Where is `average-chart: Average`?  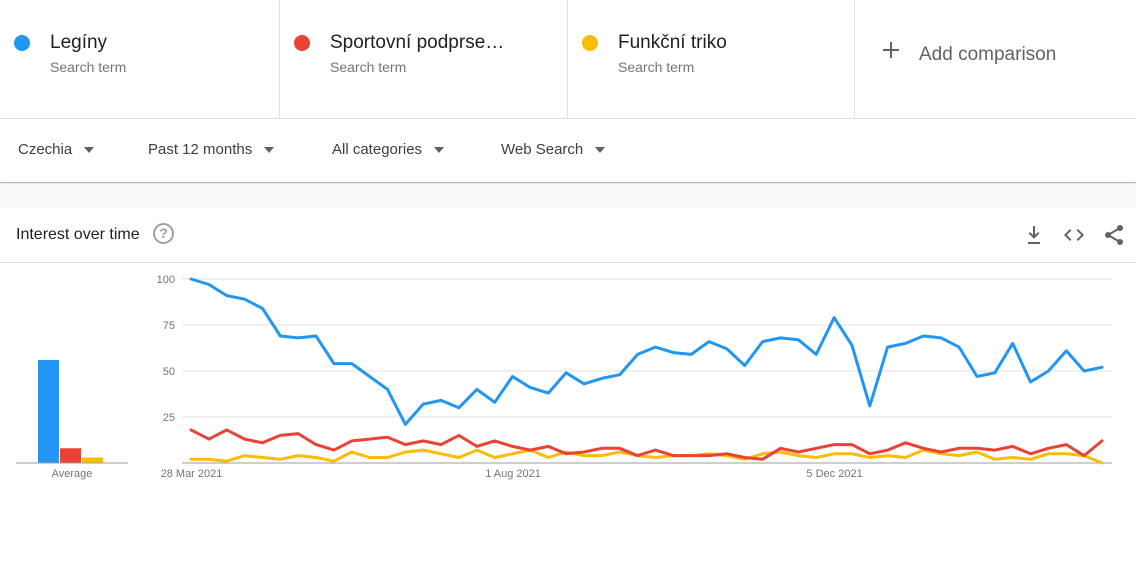 average-chart: Average is located at coordinates (72, 419).